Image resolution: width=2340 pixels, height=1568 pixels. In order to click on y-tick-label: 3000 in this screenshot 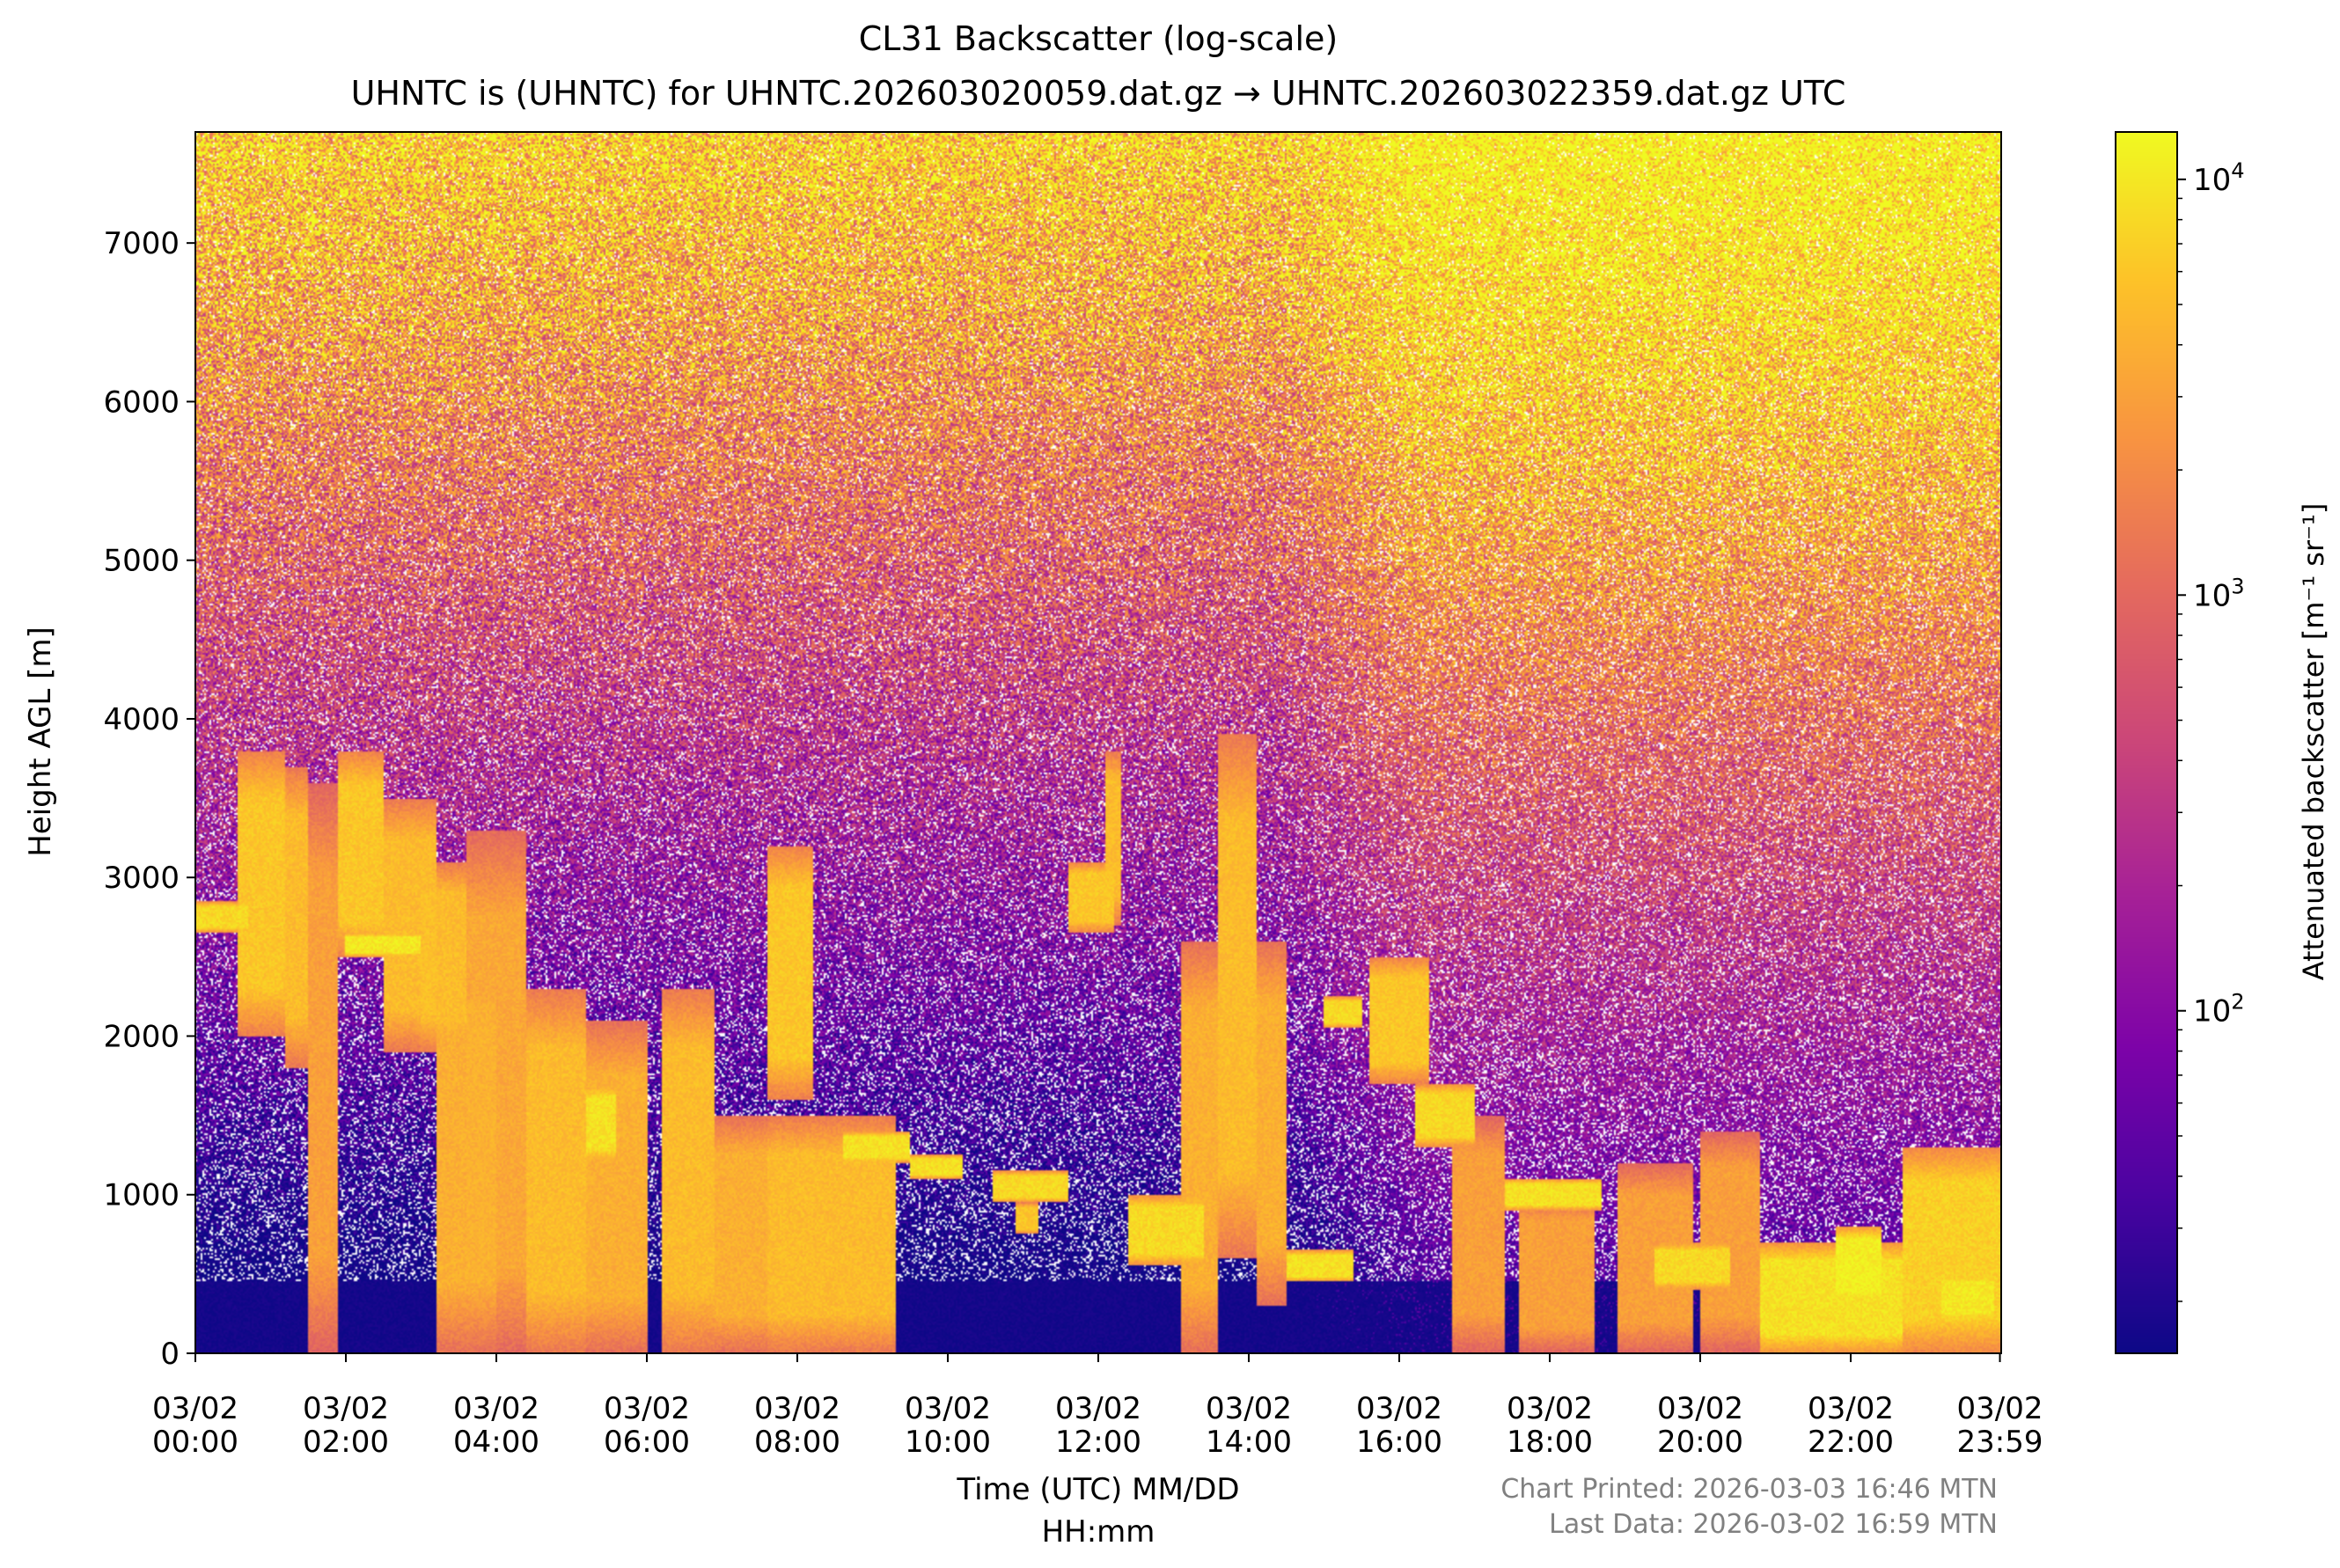, I will do `click(141, 878)`.